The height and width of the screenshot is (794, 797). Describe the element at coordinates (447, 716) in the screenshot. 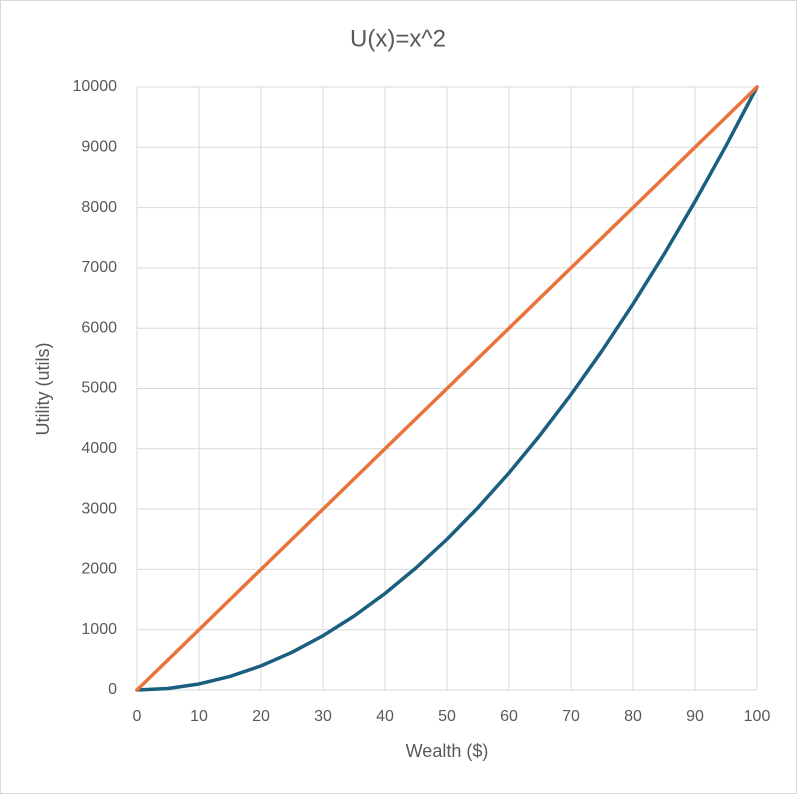

I see `x-tick-label: 50` at that location.